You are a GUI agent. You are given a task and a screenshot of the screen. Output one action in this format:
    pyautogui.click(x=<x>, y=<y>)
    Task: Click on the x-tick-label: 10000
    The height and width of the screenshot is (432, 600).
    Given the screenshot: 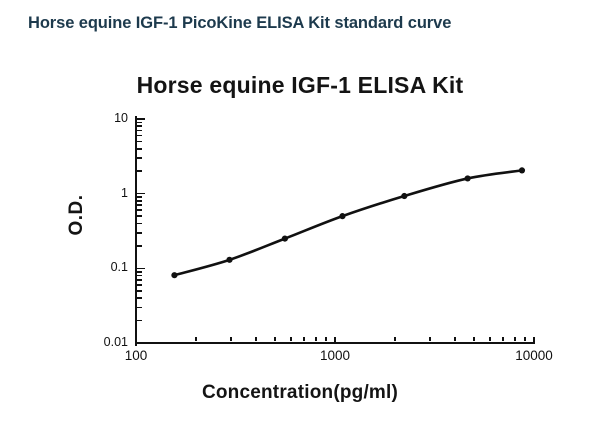 What is the action you would take?
    pyautogui.click(x=534, y=355)
    